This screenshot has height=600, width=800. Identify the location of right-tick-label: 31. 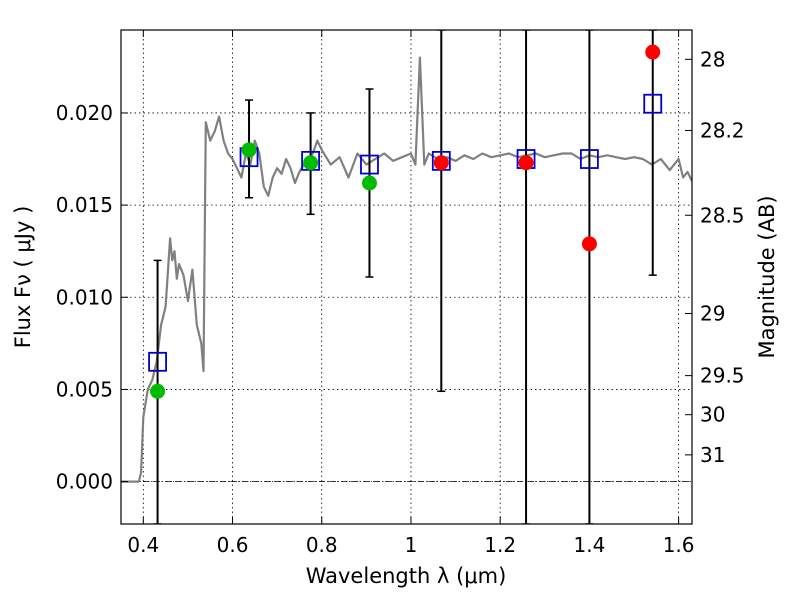
(712, 455).